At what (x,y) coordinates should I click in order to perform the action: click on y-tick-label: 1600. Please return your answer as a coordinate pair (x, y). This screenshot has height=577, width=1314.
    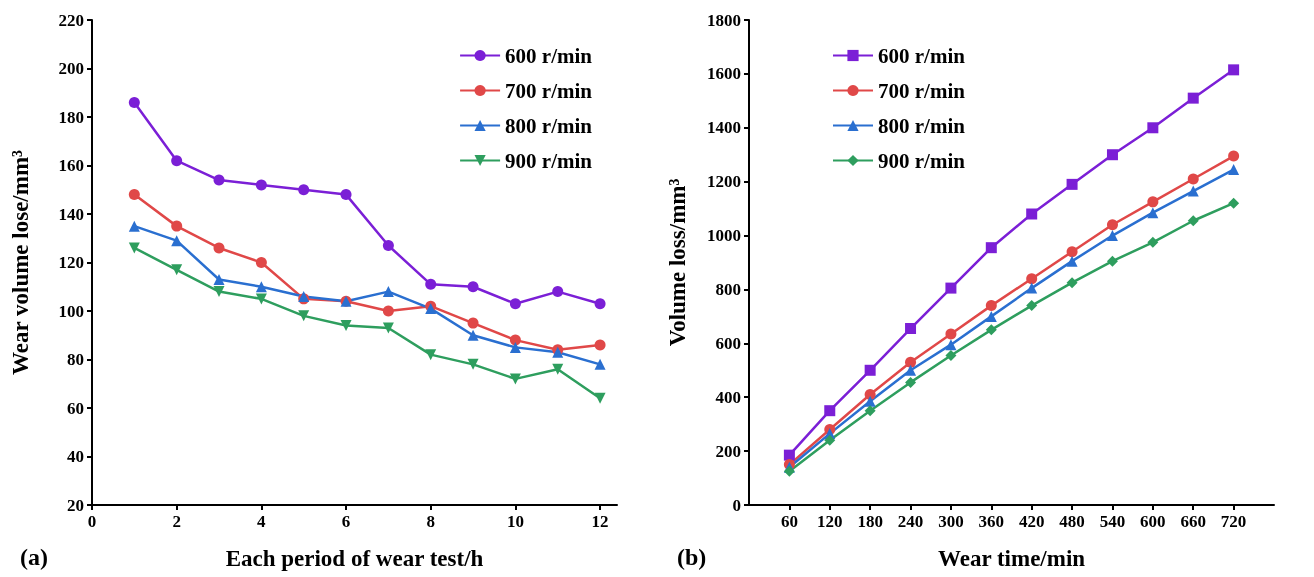
    Looking at the image, I should click on (724, 74).